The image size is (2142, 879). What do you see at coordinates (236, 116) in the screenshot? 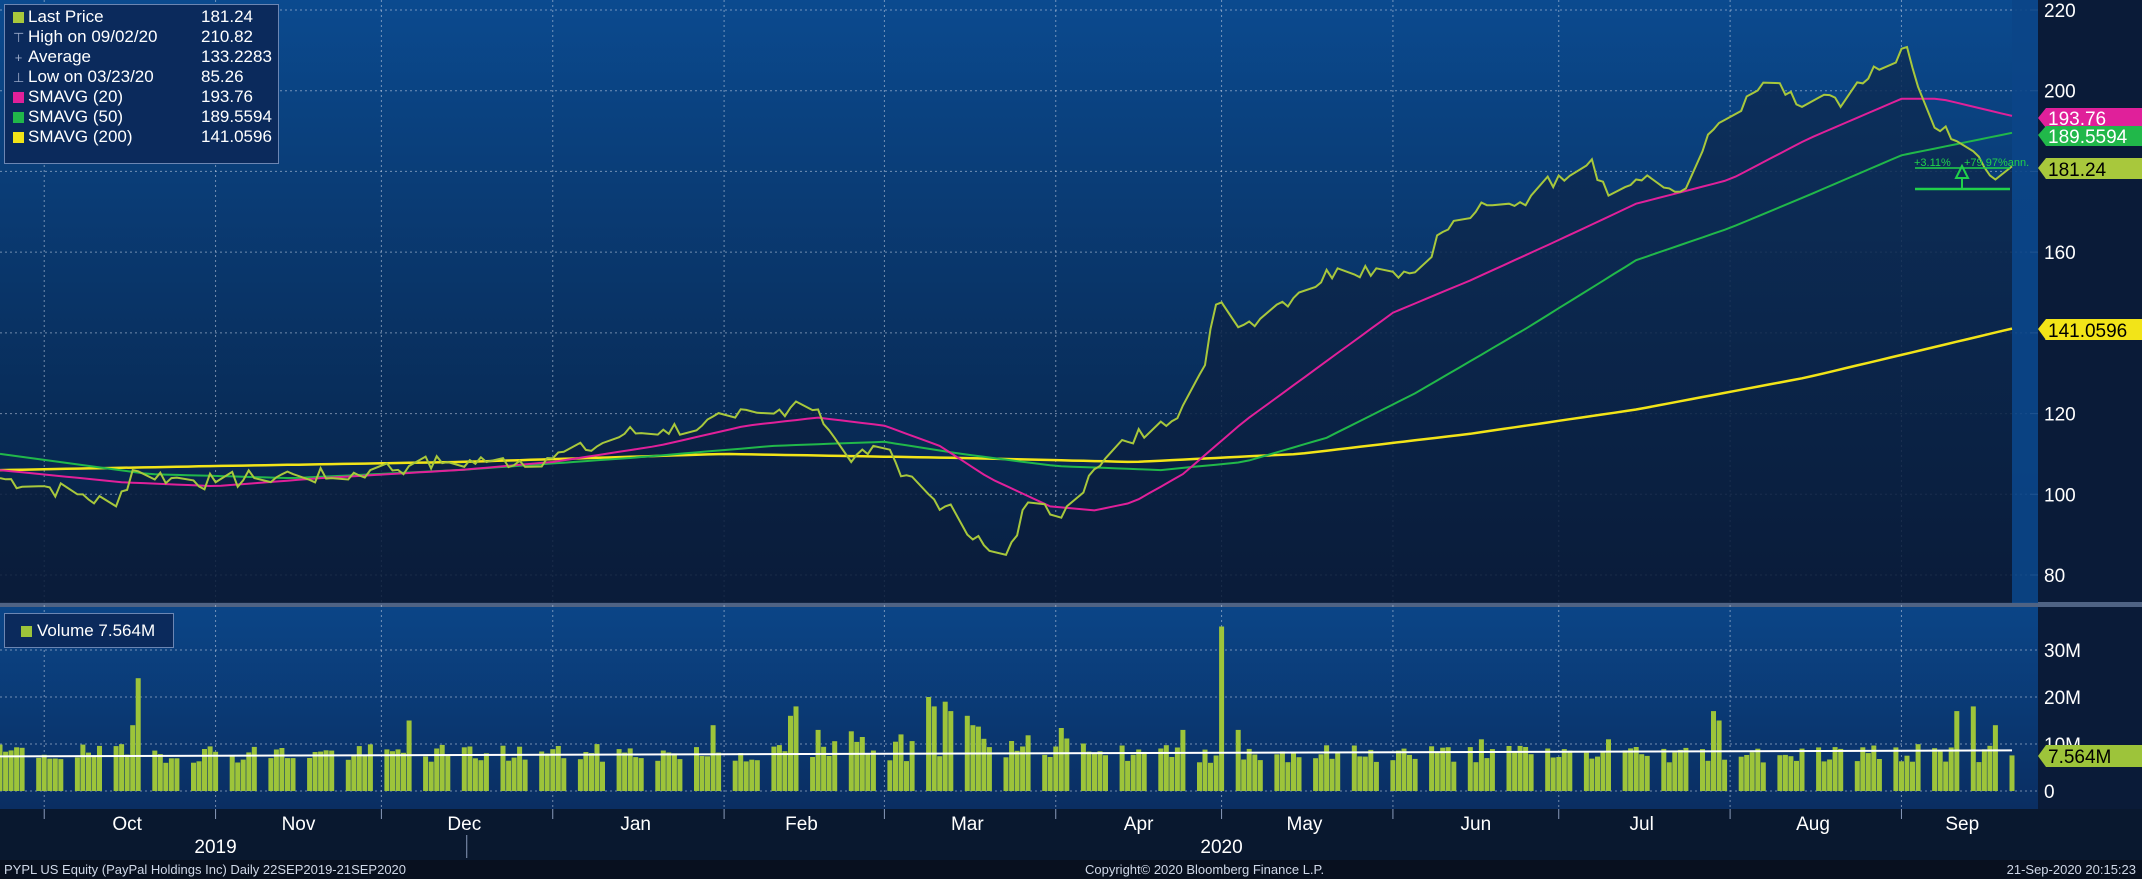
I see `legend-sma50-value: 189.5594` at bounding box center [236, 116].